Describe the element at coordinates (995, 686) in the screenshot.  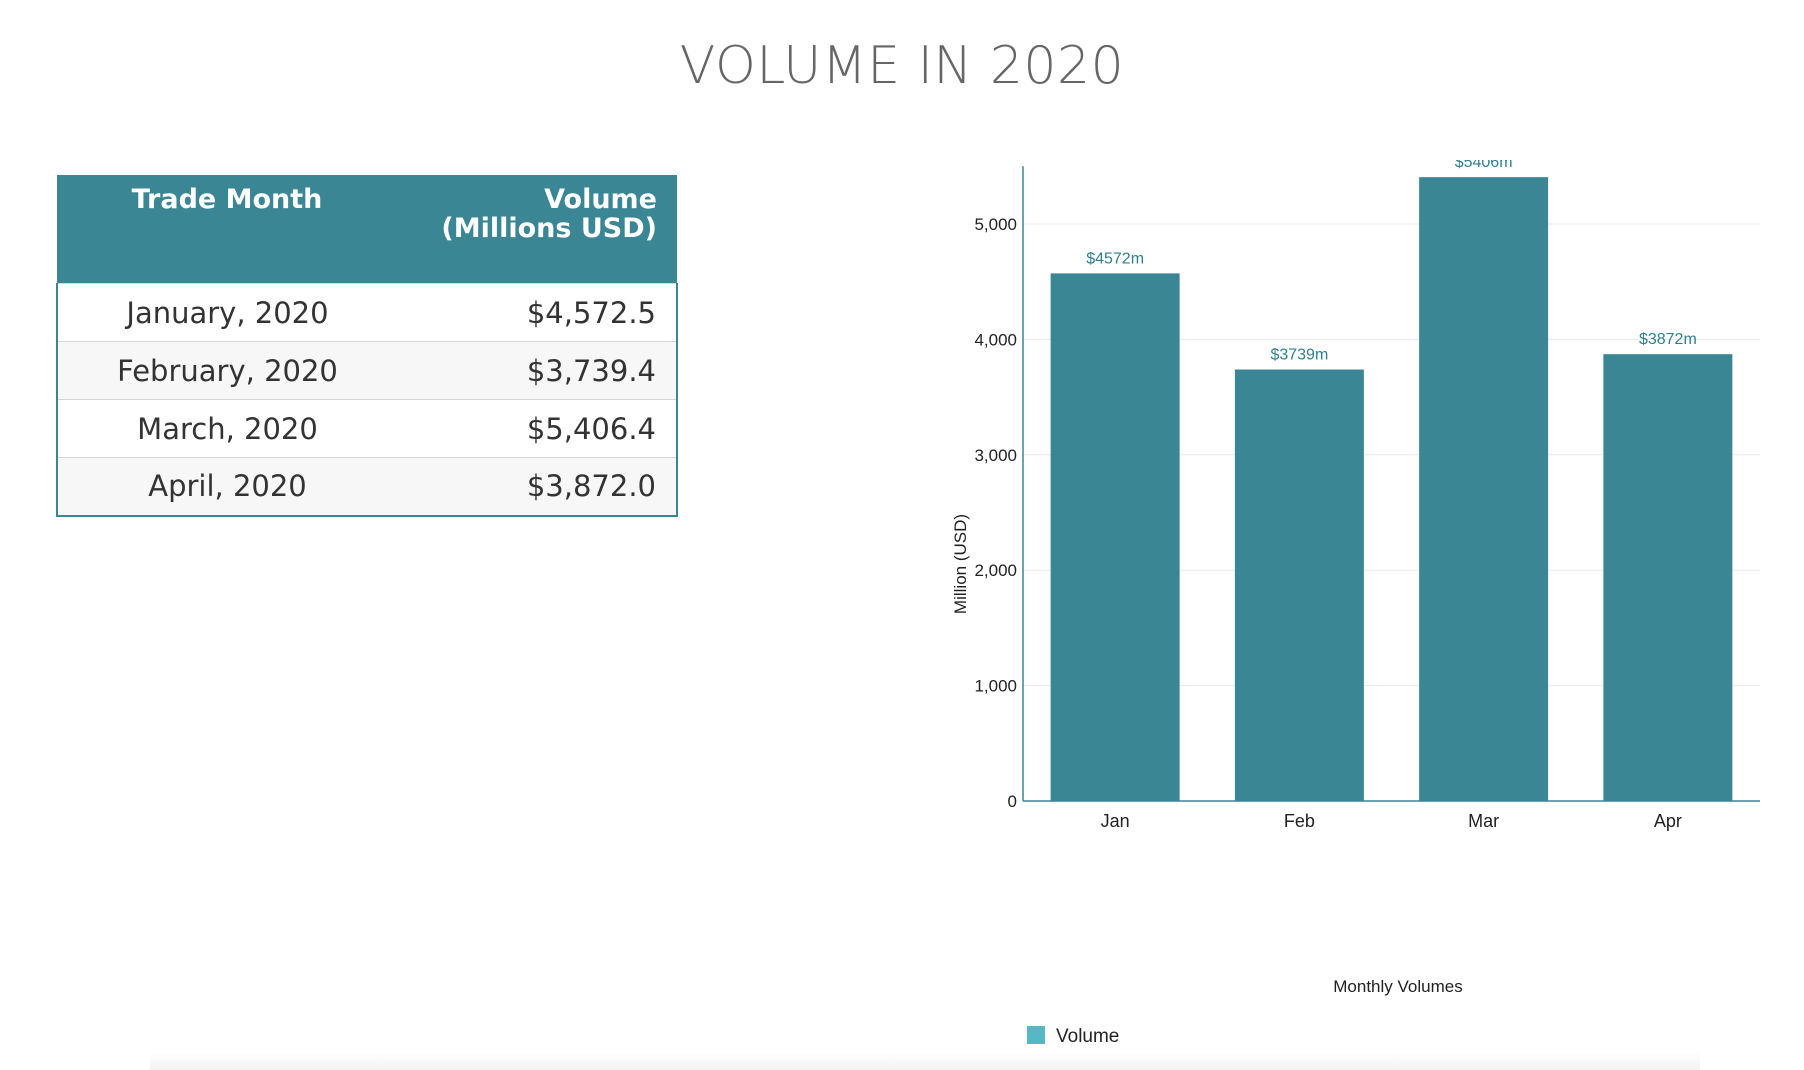
I see `y-tick-label: 1,000` at that location.